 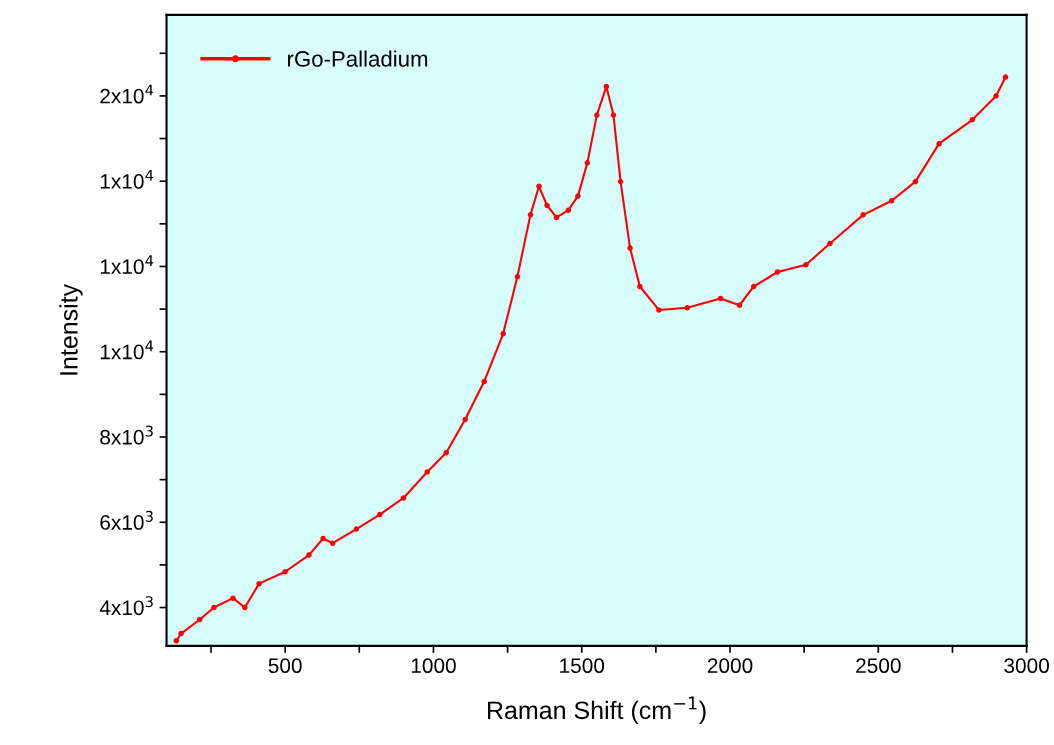 What do you see at coordinates (358, 58) in the screenshot?
I see `legend-label: rGo-Palladium` at bounding box center [358, 58].